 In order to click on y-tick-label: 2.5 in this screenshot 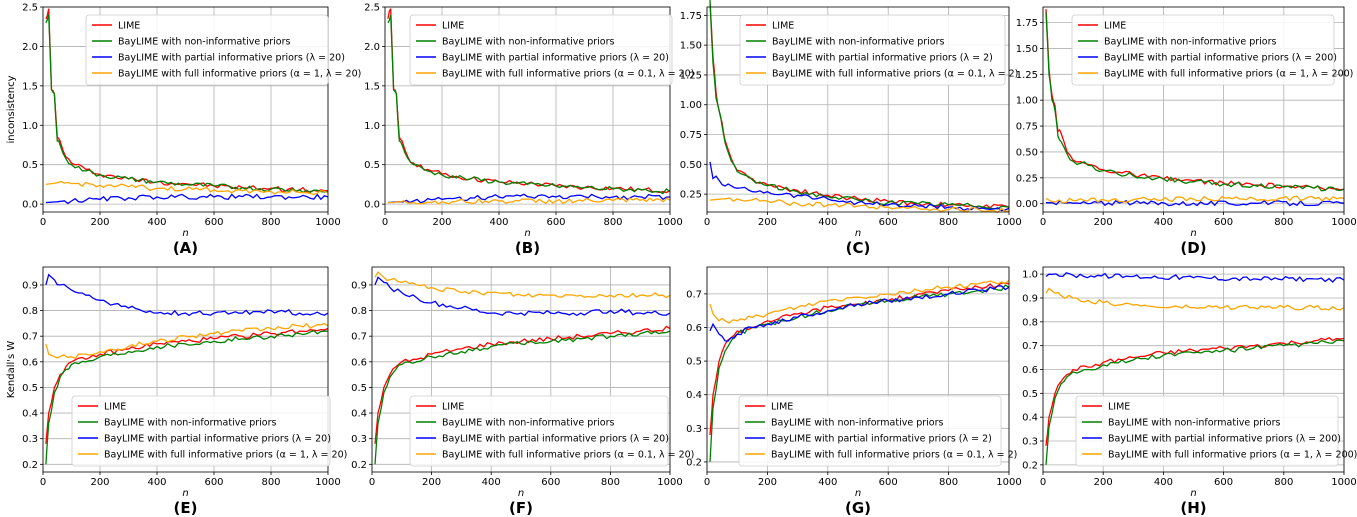, I will do `click(30, 8)`.